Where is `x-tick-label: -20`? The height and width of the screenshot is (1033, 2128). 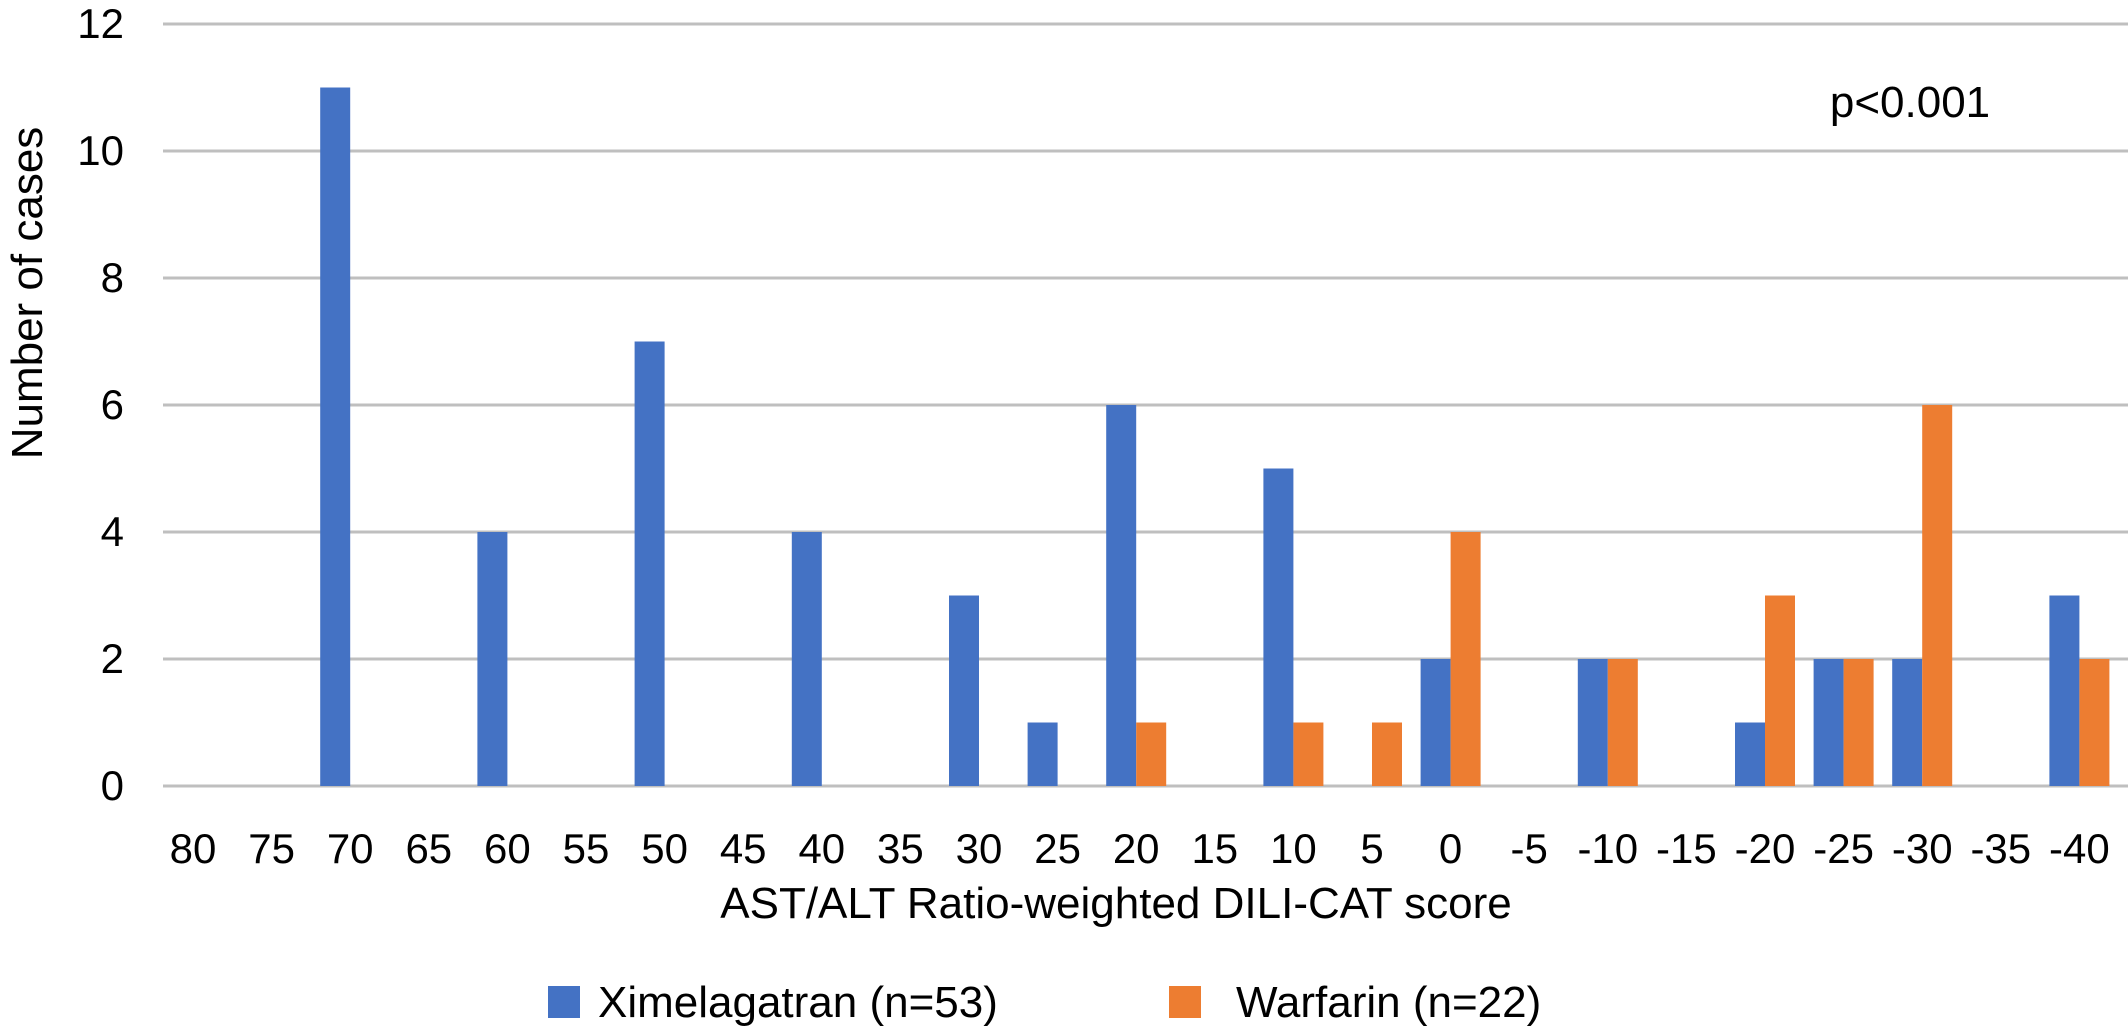
x-tick-label: -20 is located at coordinates (1765, 848).